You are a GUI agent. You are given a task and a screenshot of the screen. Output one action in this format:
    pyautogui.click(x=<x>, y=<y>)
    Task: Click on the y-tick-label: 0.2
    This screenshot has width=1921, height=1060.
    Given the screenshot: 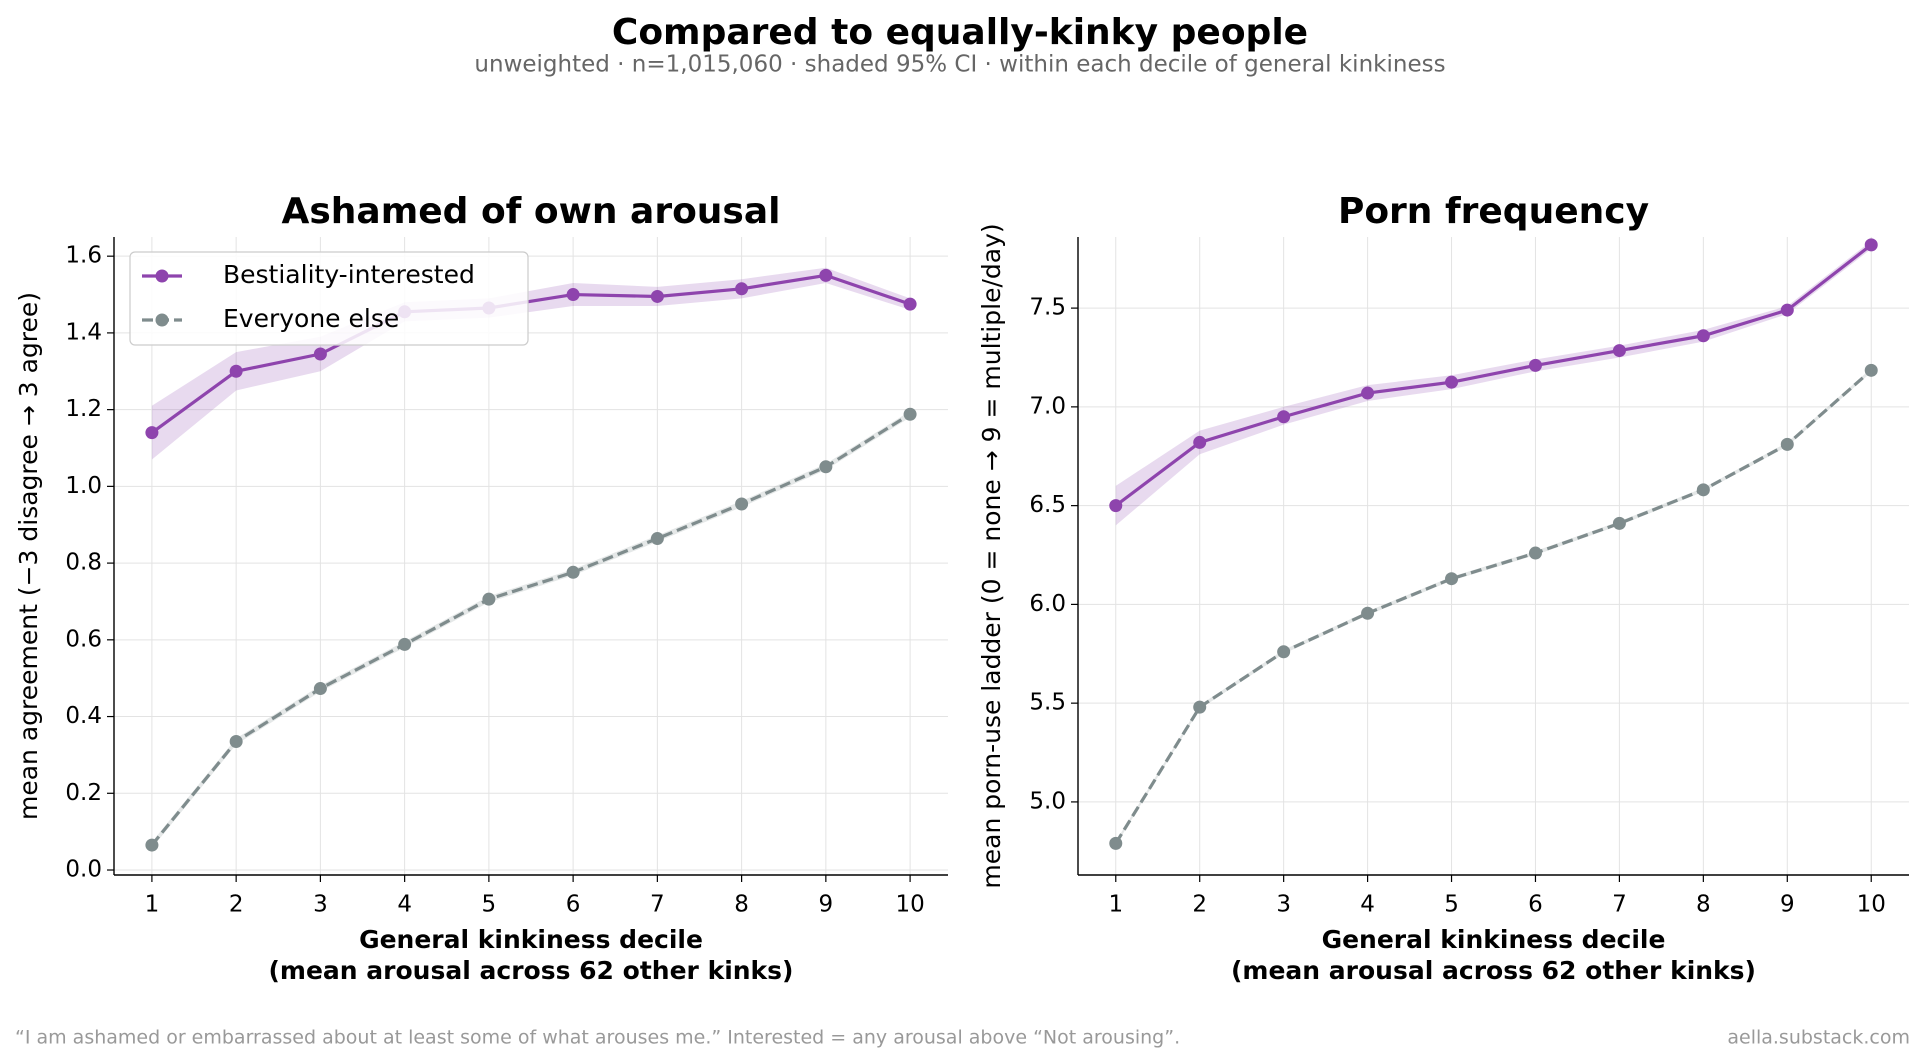 What is the action you would take?
    pyautogui.click(x=83, y=793)
    